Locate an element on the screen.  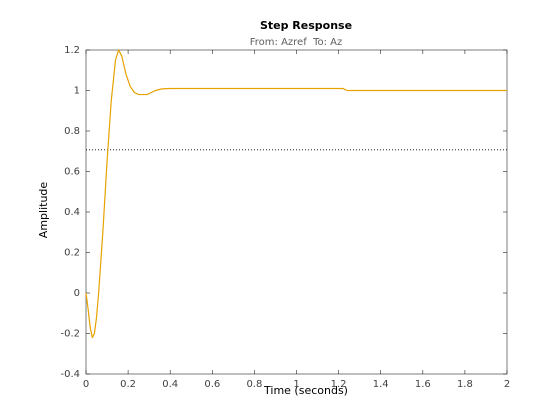
y-tick-label: 1.2 is located at coordinates (72, 50).